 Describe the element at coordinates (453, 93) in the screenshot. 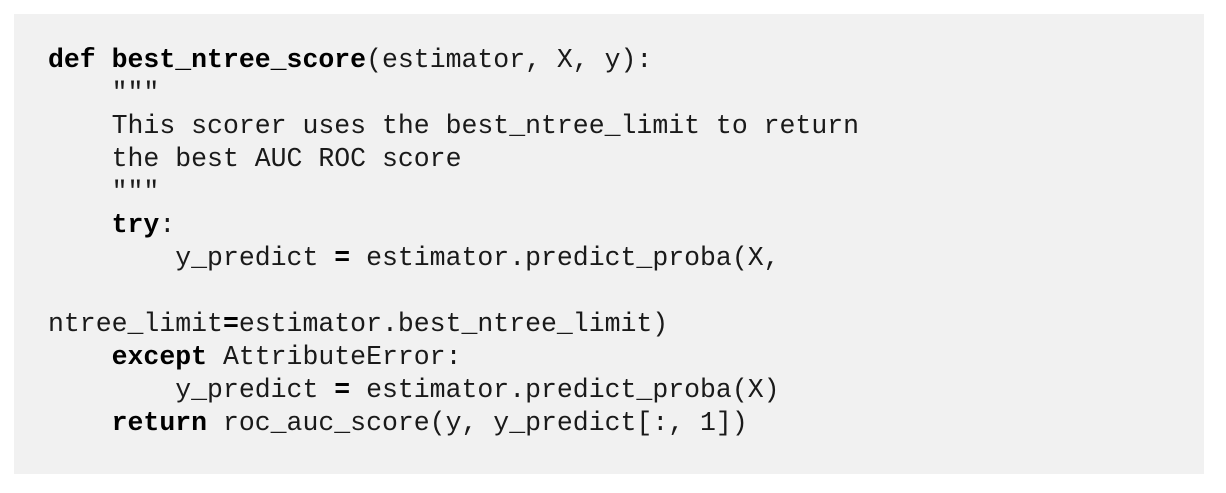

I see `code-line-2: """` at that location.